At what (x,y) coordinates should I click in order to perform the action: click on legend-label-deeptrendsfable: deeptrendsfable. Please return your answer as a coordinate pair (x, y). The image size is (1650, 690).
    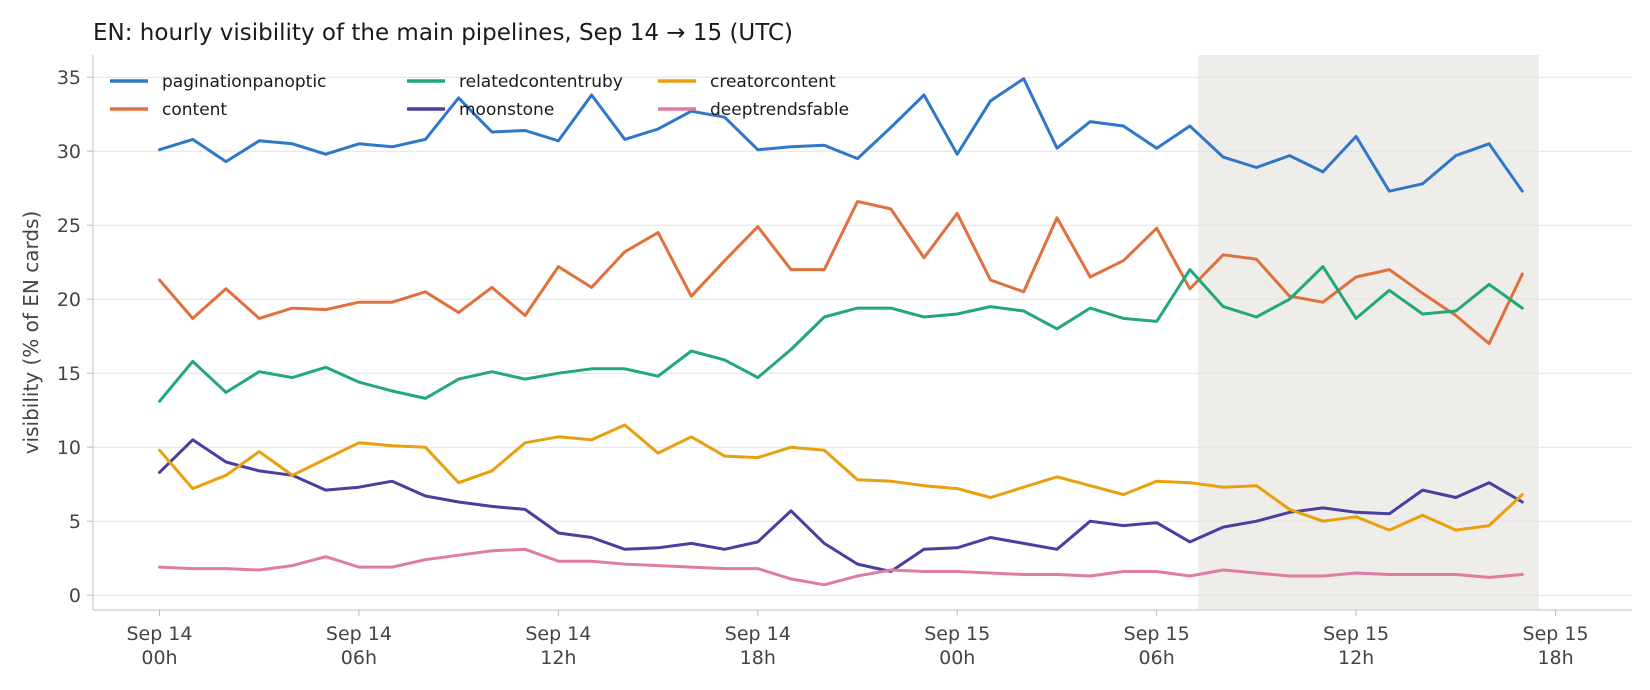
    Looking at the image, I should click on (779, 110).